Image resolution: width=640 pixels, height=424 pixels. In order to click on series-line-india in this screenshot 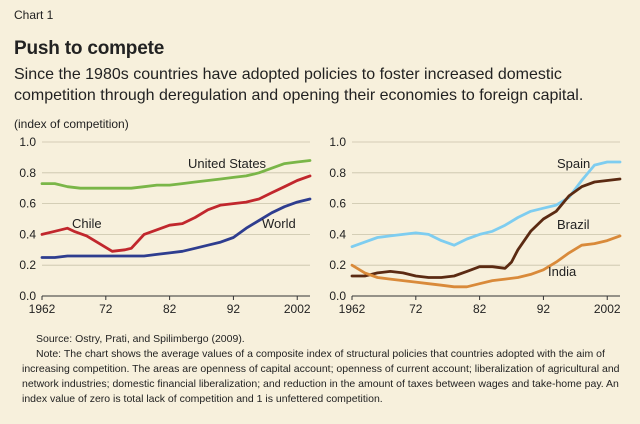, I will do `click(486, 261)`.